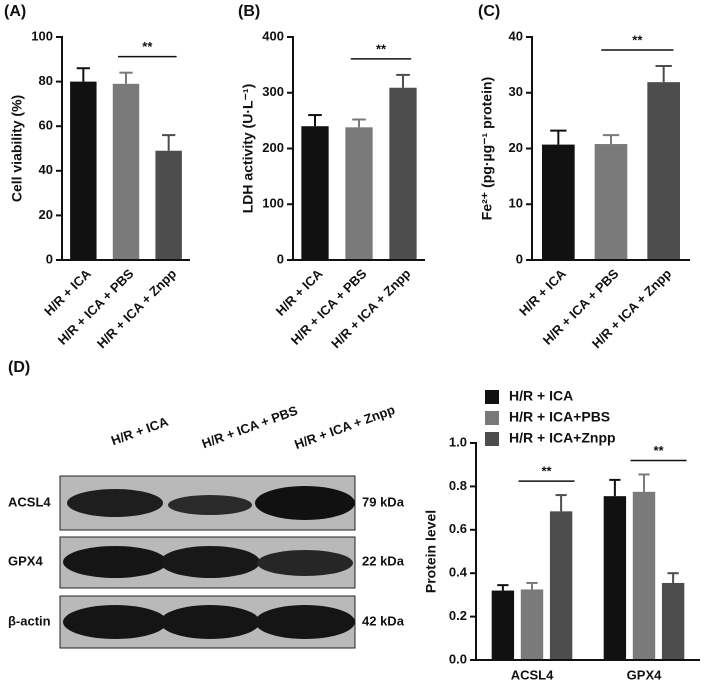  Describe the element at coordinates (458, 441) in the screenshot. I see `y-tick-label: 1.0` at that location.